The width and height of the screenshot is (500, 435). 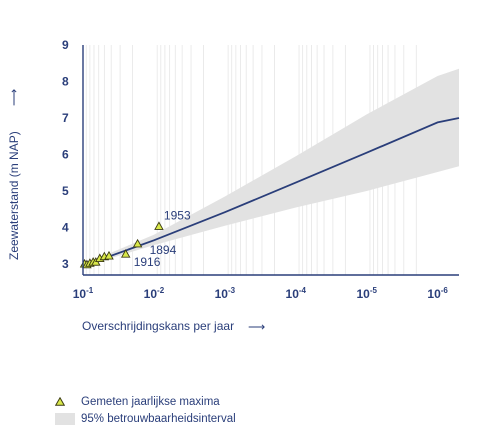 I want to click on legend-item-interval: 95% betrouwbaarheidsinterval, so click(x=145, y=418).